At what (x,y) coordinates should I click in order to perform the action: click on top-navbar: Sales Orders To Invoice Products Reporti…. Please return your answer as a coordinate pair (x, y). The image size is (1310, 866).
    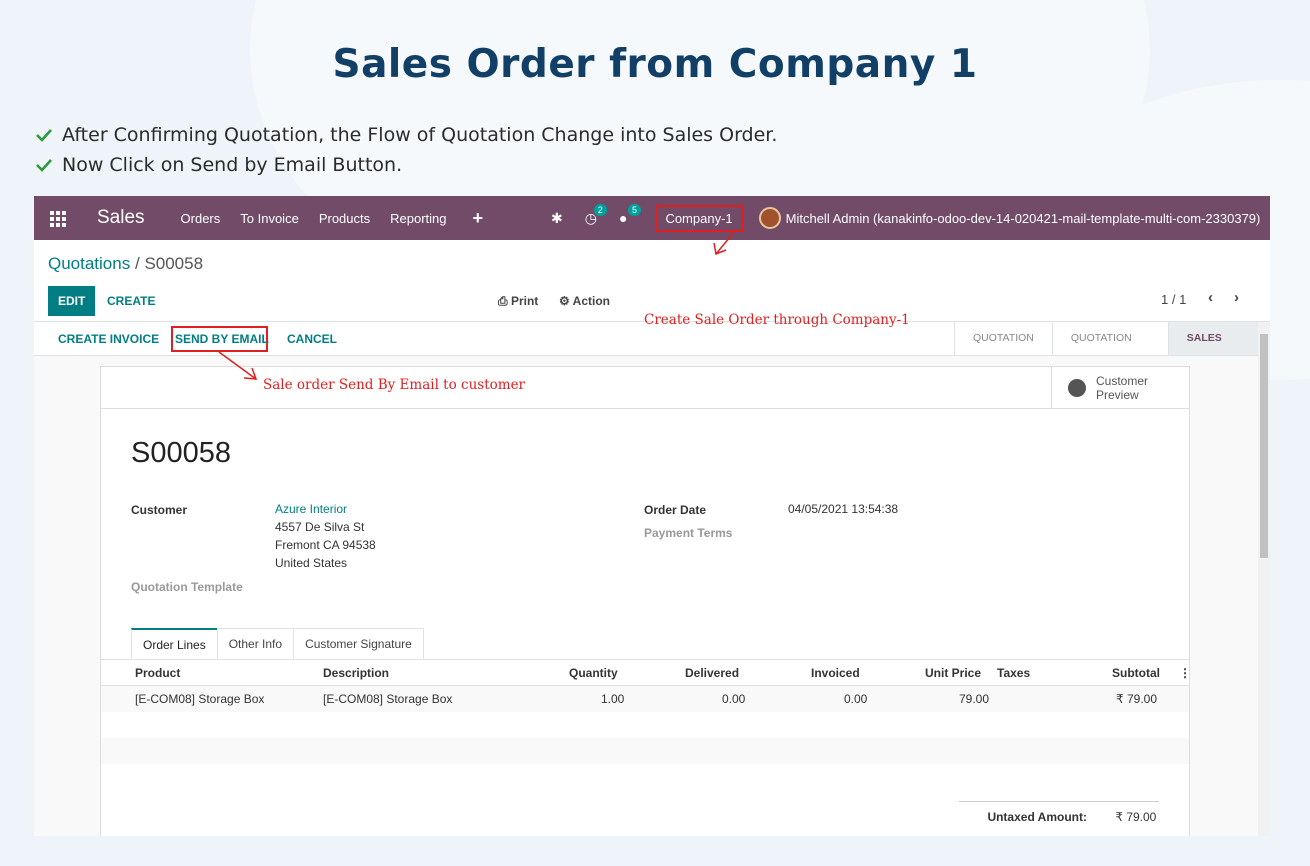
    Looking at the image, I should click on (652, 218).